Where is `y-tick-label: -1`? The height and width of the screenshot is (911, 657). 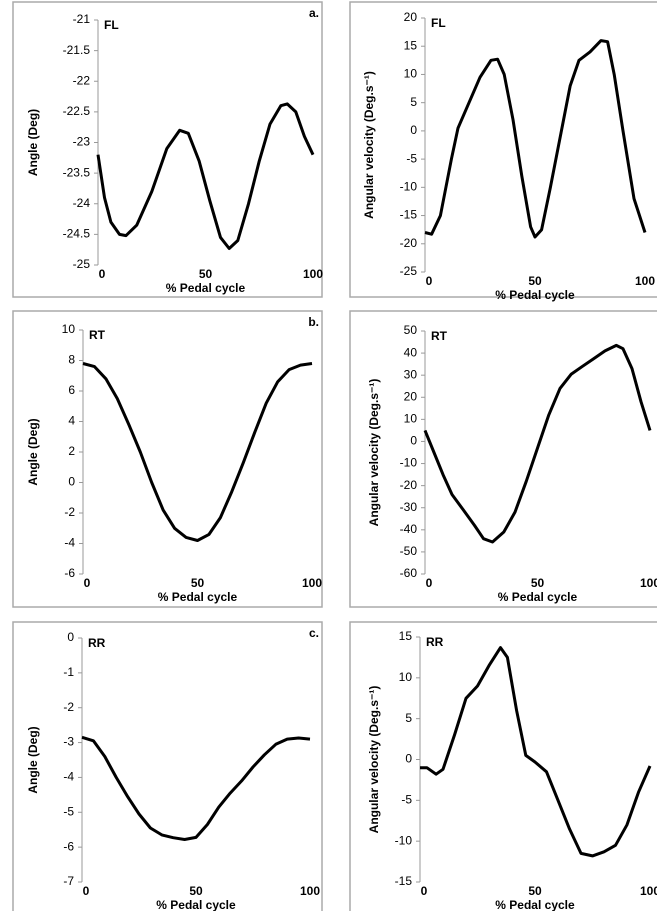 y-tick-label: -1 is located at coordinates (68, 672).